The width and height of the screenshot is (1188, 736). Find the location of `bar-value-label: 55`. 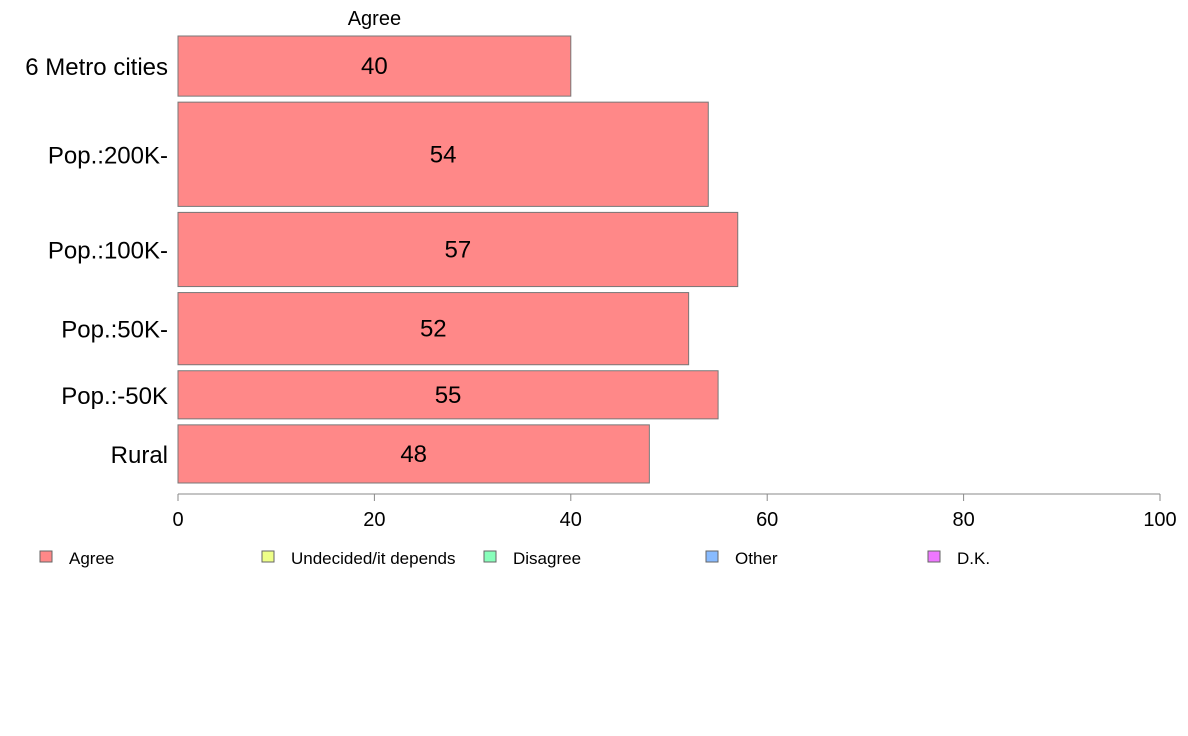

bar-value-label: 55 is located at coordinates (448, 395).